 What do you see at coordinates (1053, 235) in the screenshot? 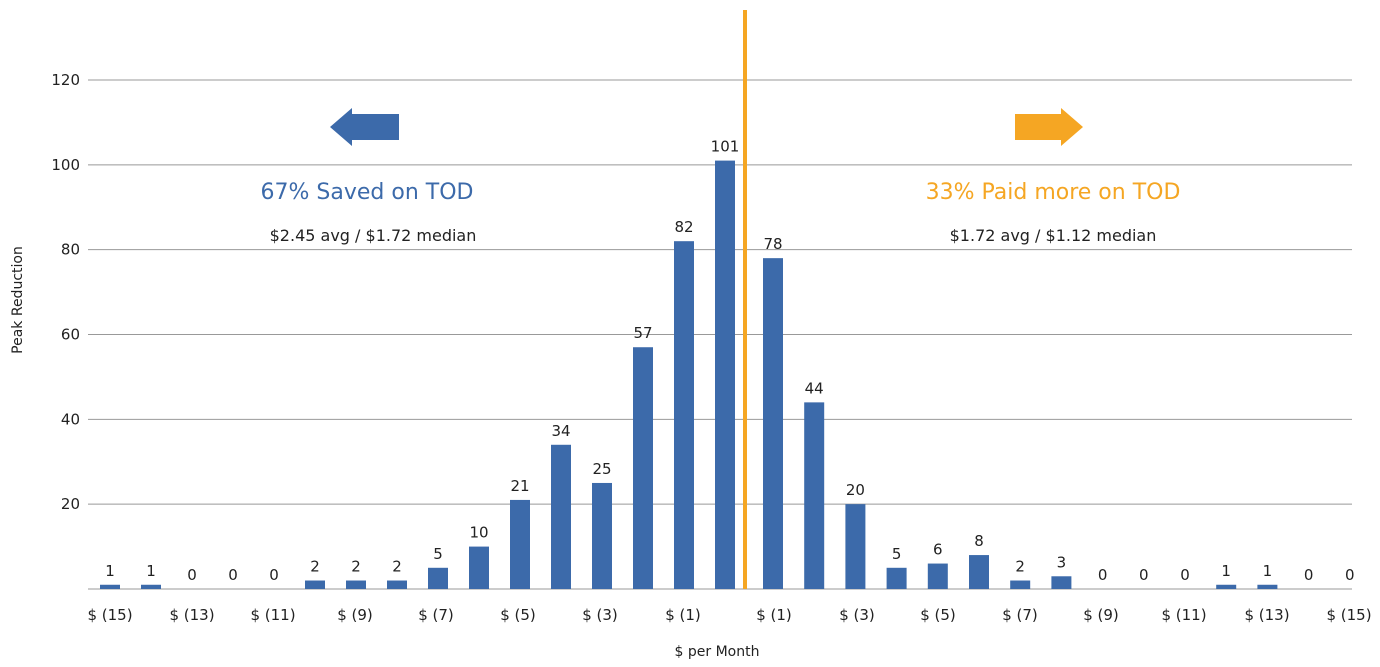
I see `right-annotation-subtitle: $1.72 avg / $1.12 median` at bounding box center [1053, 235].